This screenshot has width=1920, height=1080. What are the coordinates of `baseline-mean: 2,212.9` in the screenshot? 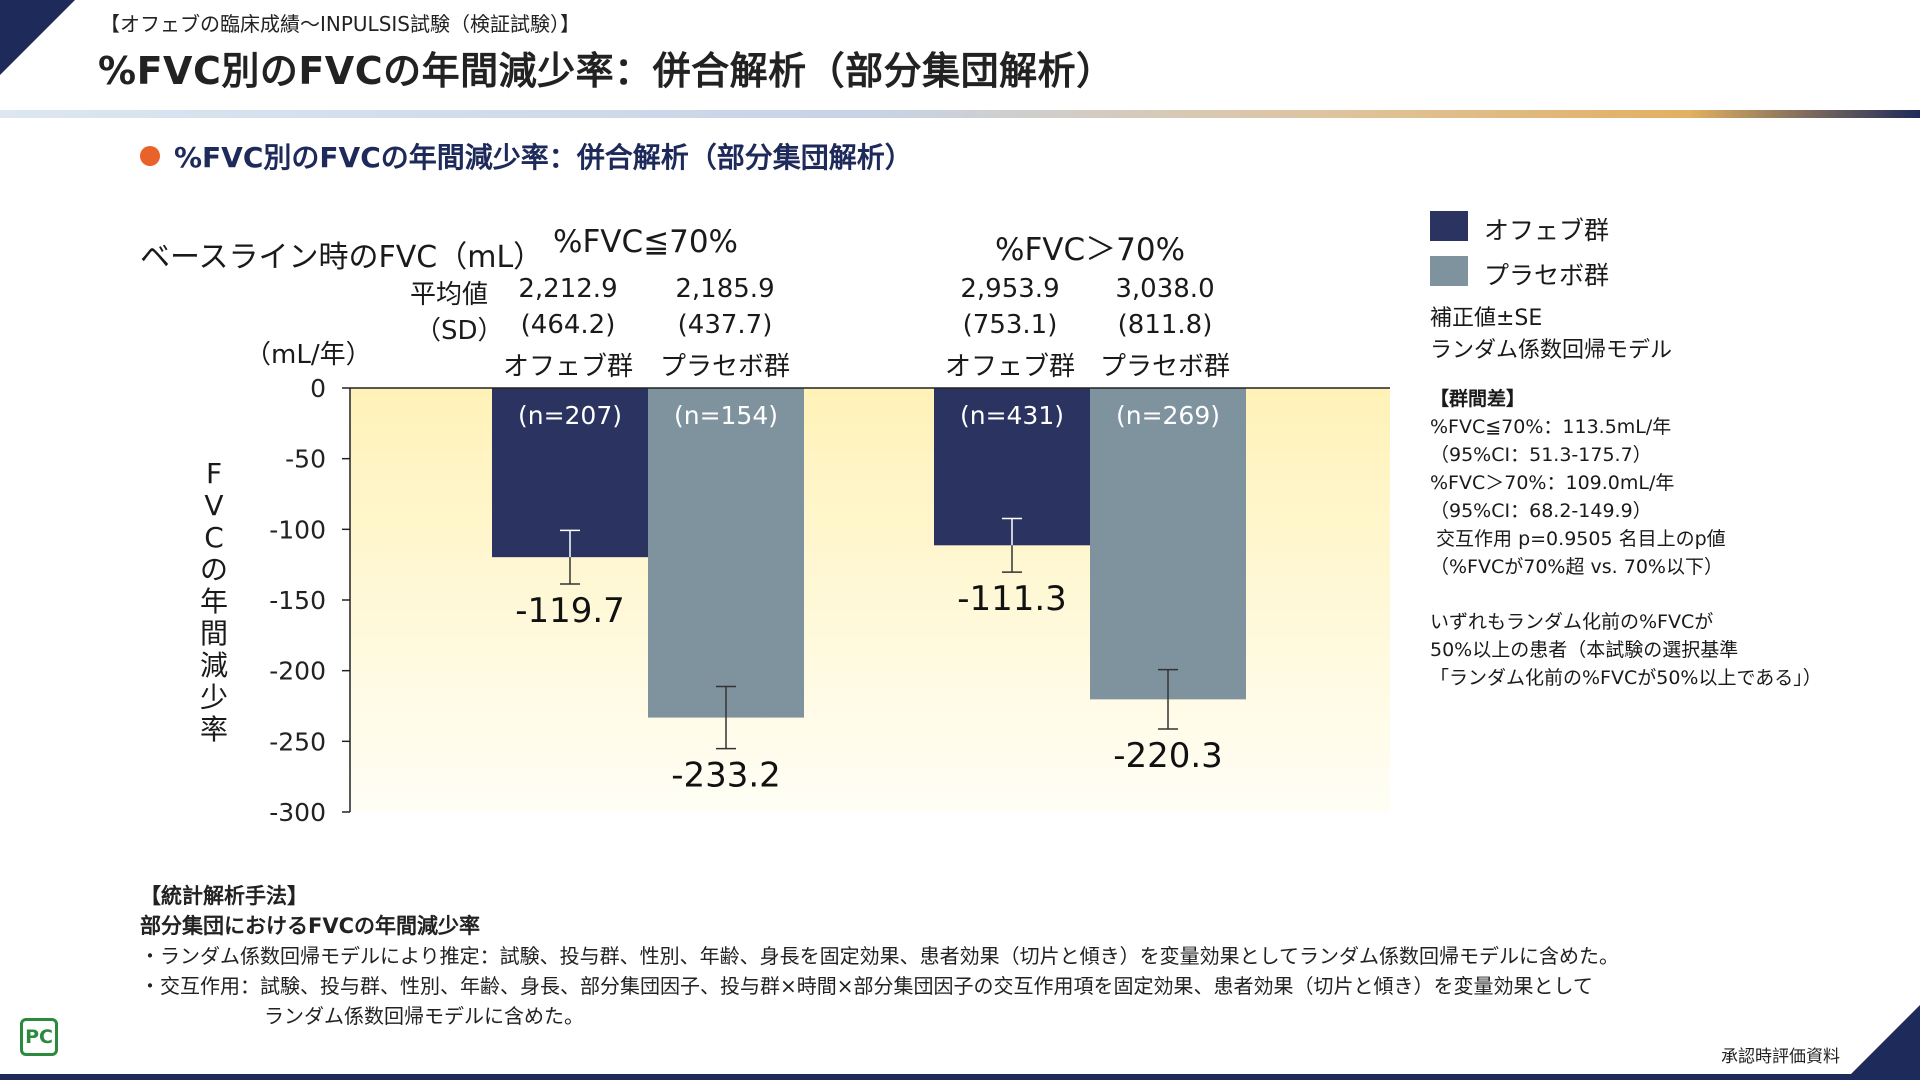 It's located at (568, 289).